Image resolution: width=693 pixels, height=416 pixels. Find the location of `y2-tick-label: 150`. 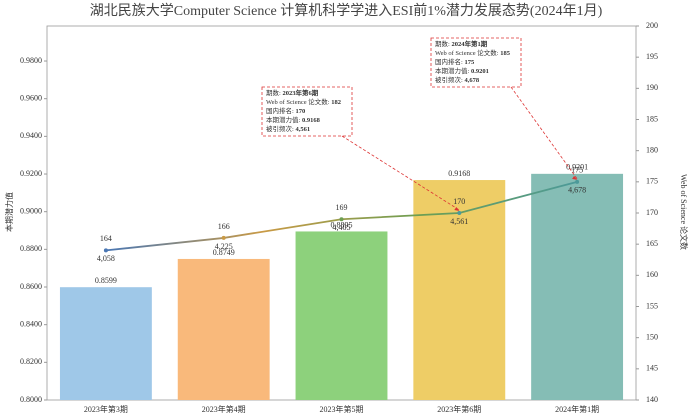

y2-tick-label: 150 is located at coordinates (652, 336).